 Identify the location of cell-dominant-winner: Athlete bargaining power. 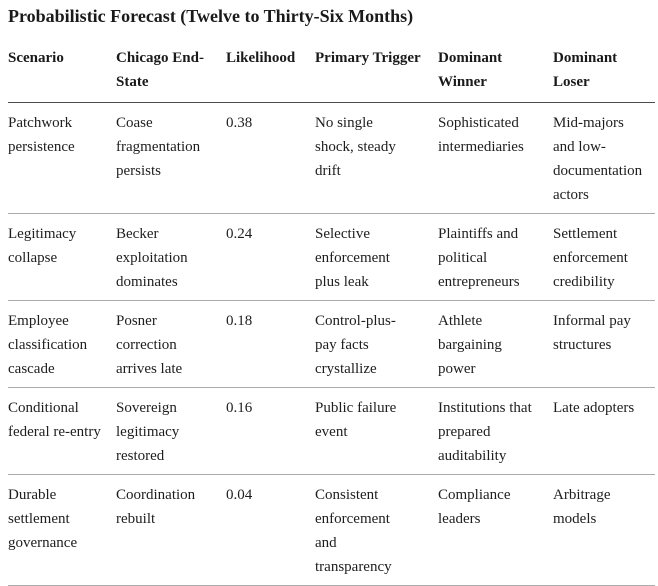
(495, 344).